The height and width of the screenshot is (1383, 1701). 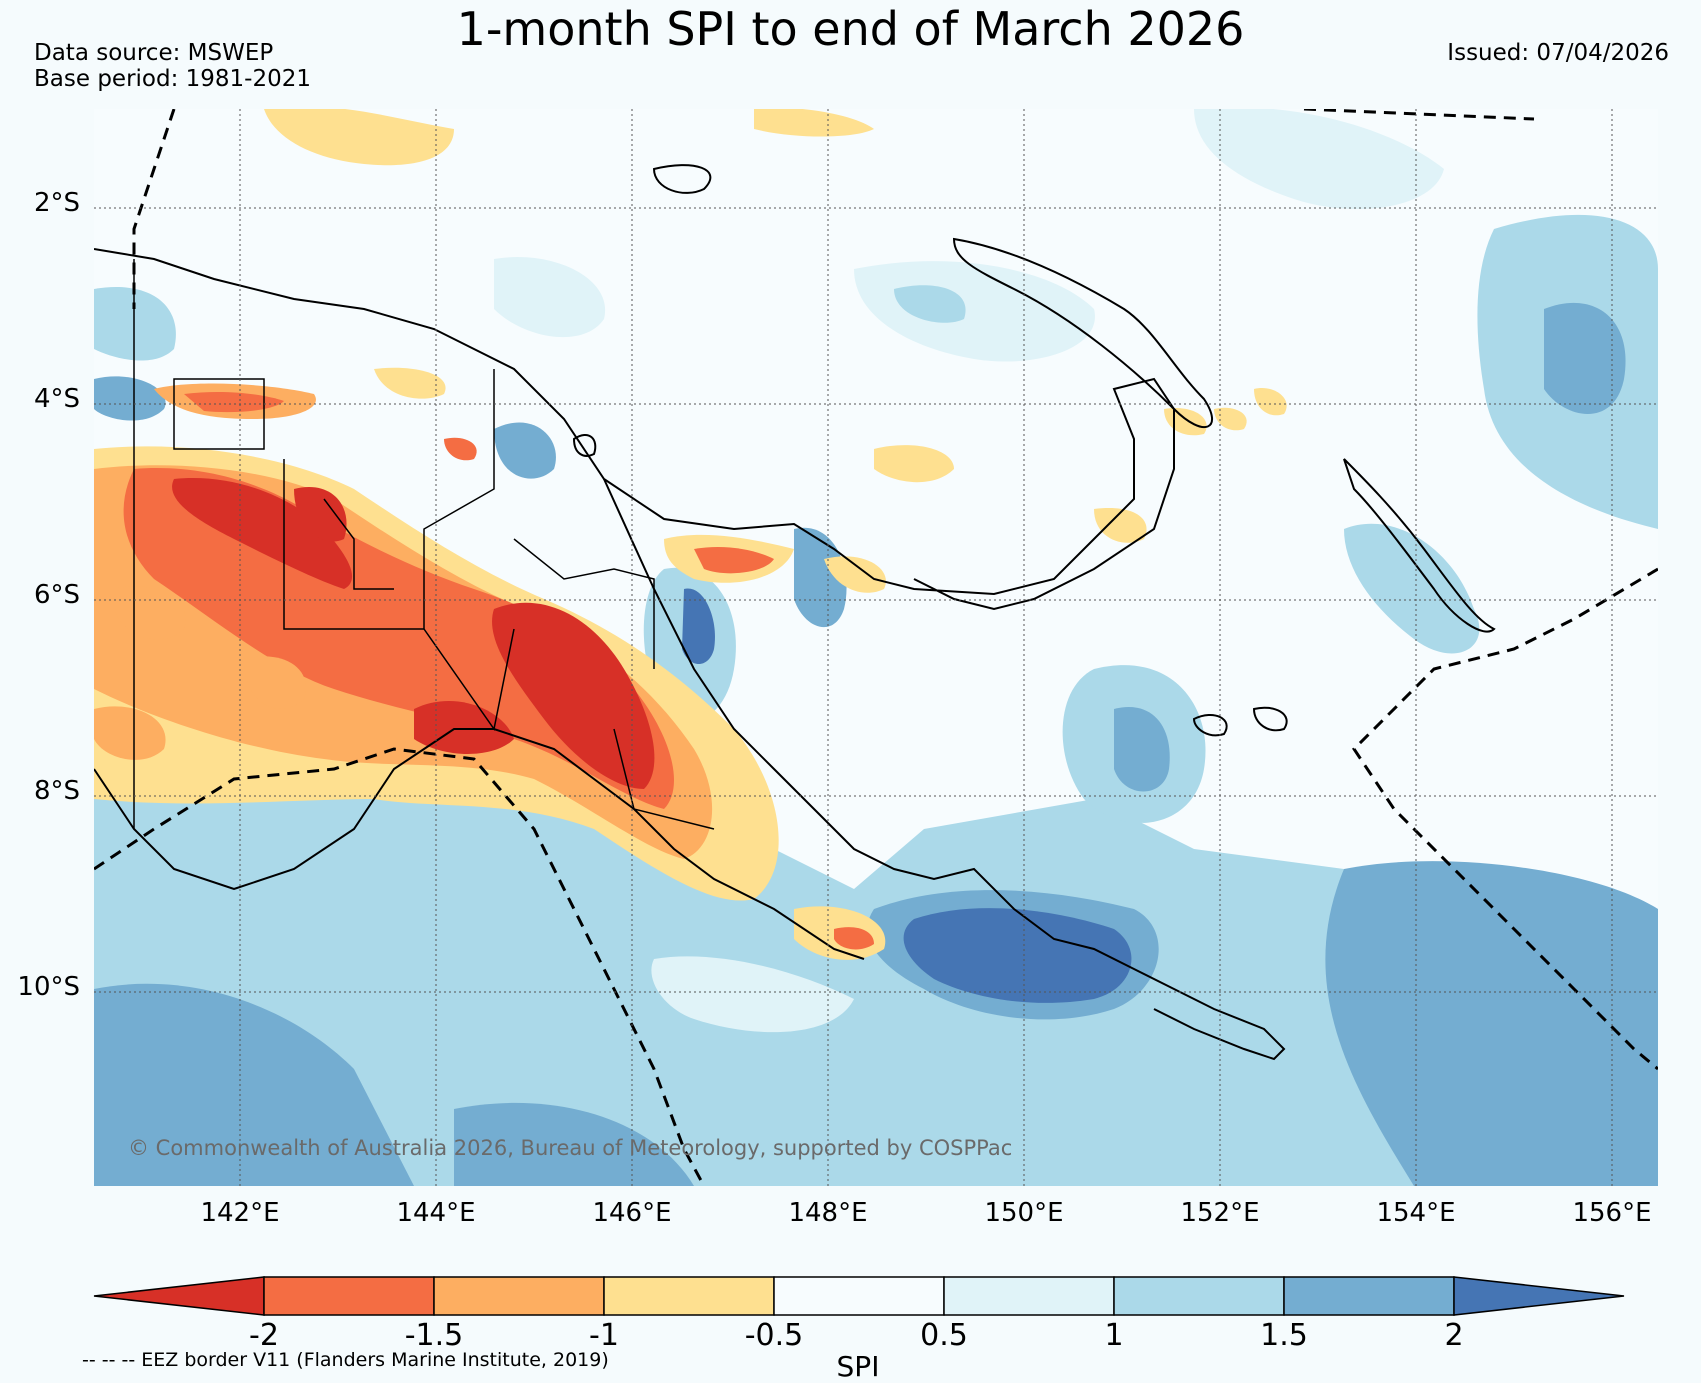 What do you see at coordinates (56, 399) in the screenshot?
I see `lat-label-4s: 4°S` at bounding box center [56, 399].